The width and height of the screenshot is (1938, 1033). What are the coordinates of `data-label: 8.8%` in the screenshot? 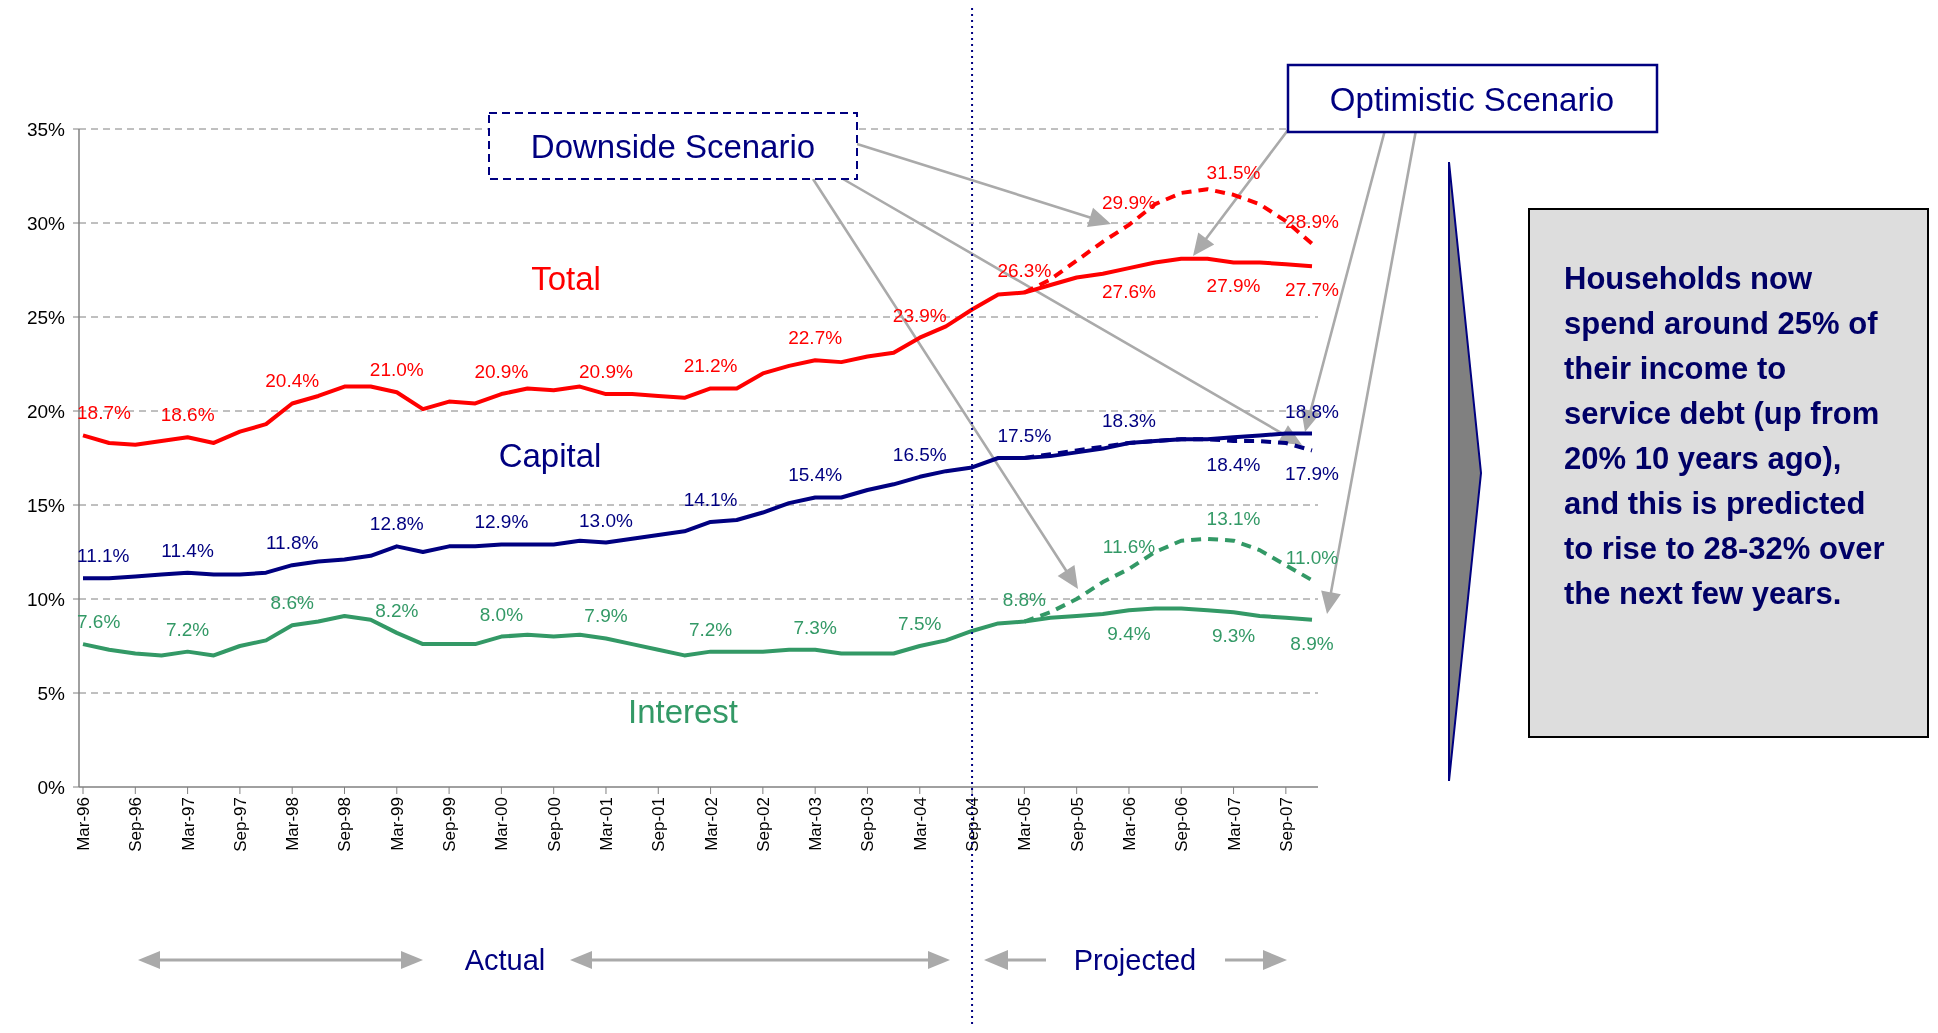 It's located at (1024, 599).